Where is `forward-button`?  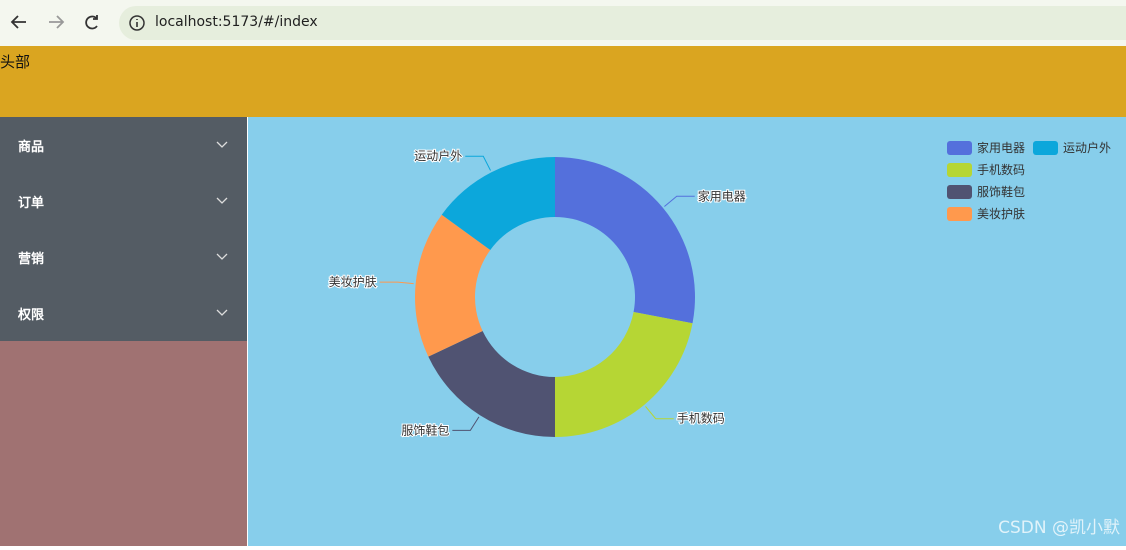
forward-button is located at coordinates (57, 22).